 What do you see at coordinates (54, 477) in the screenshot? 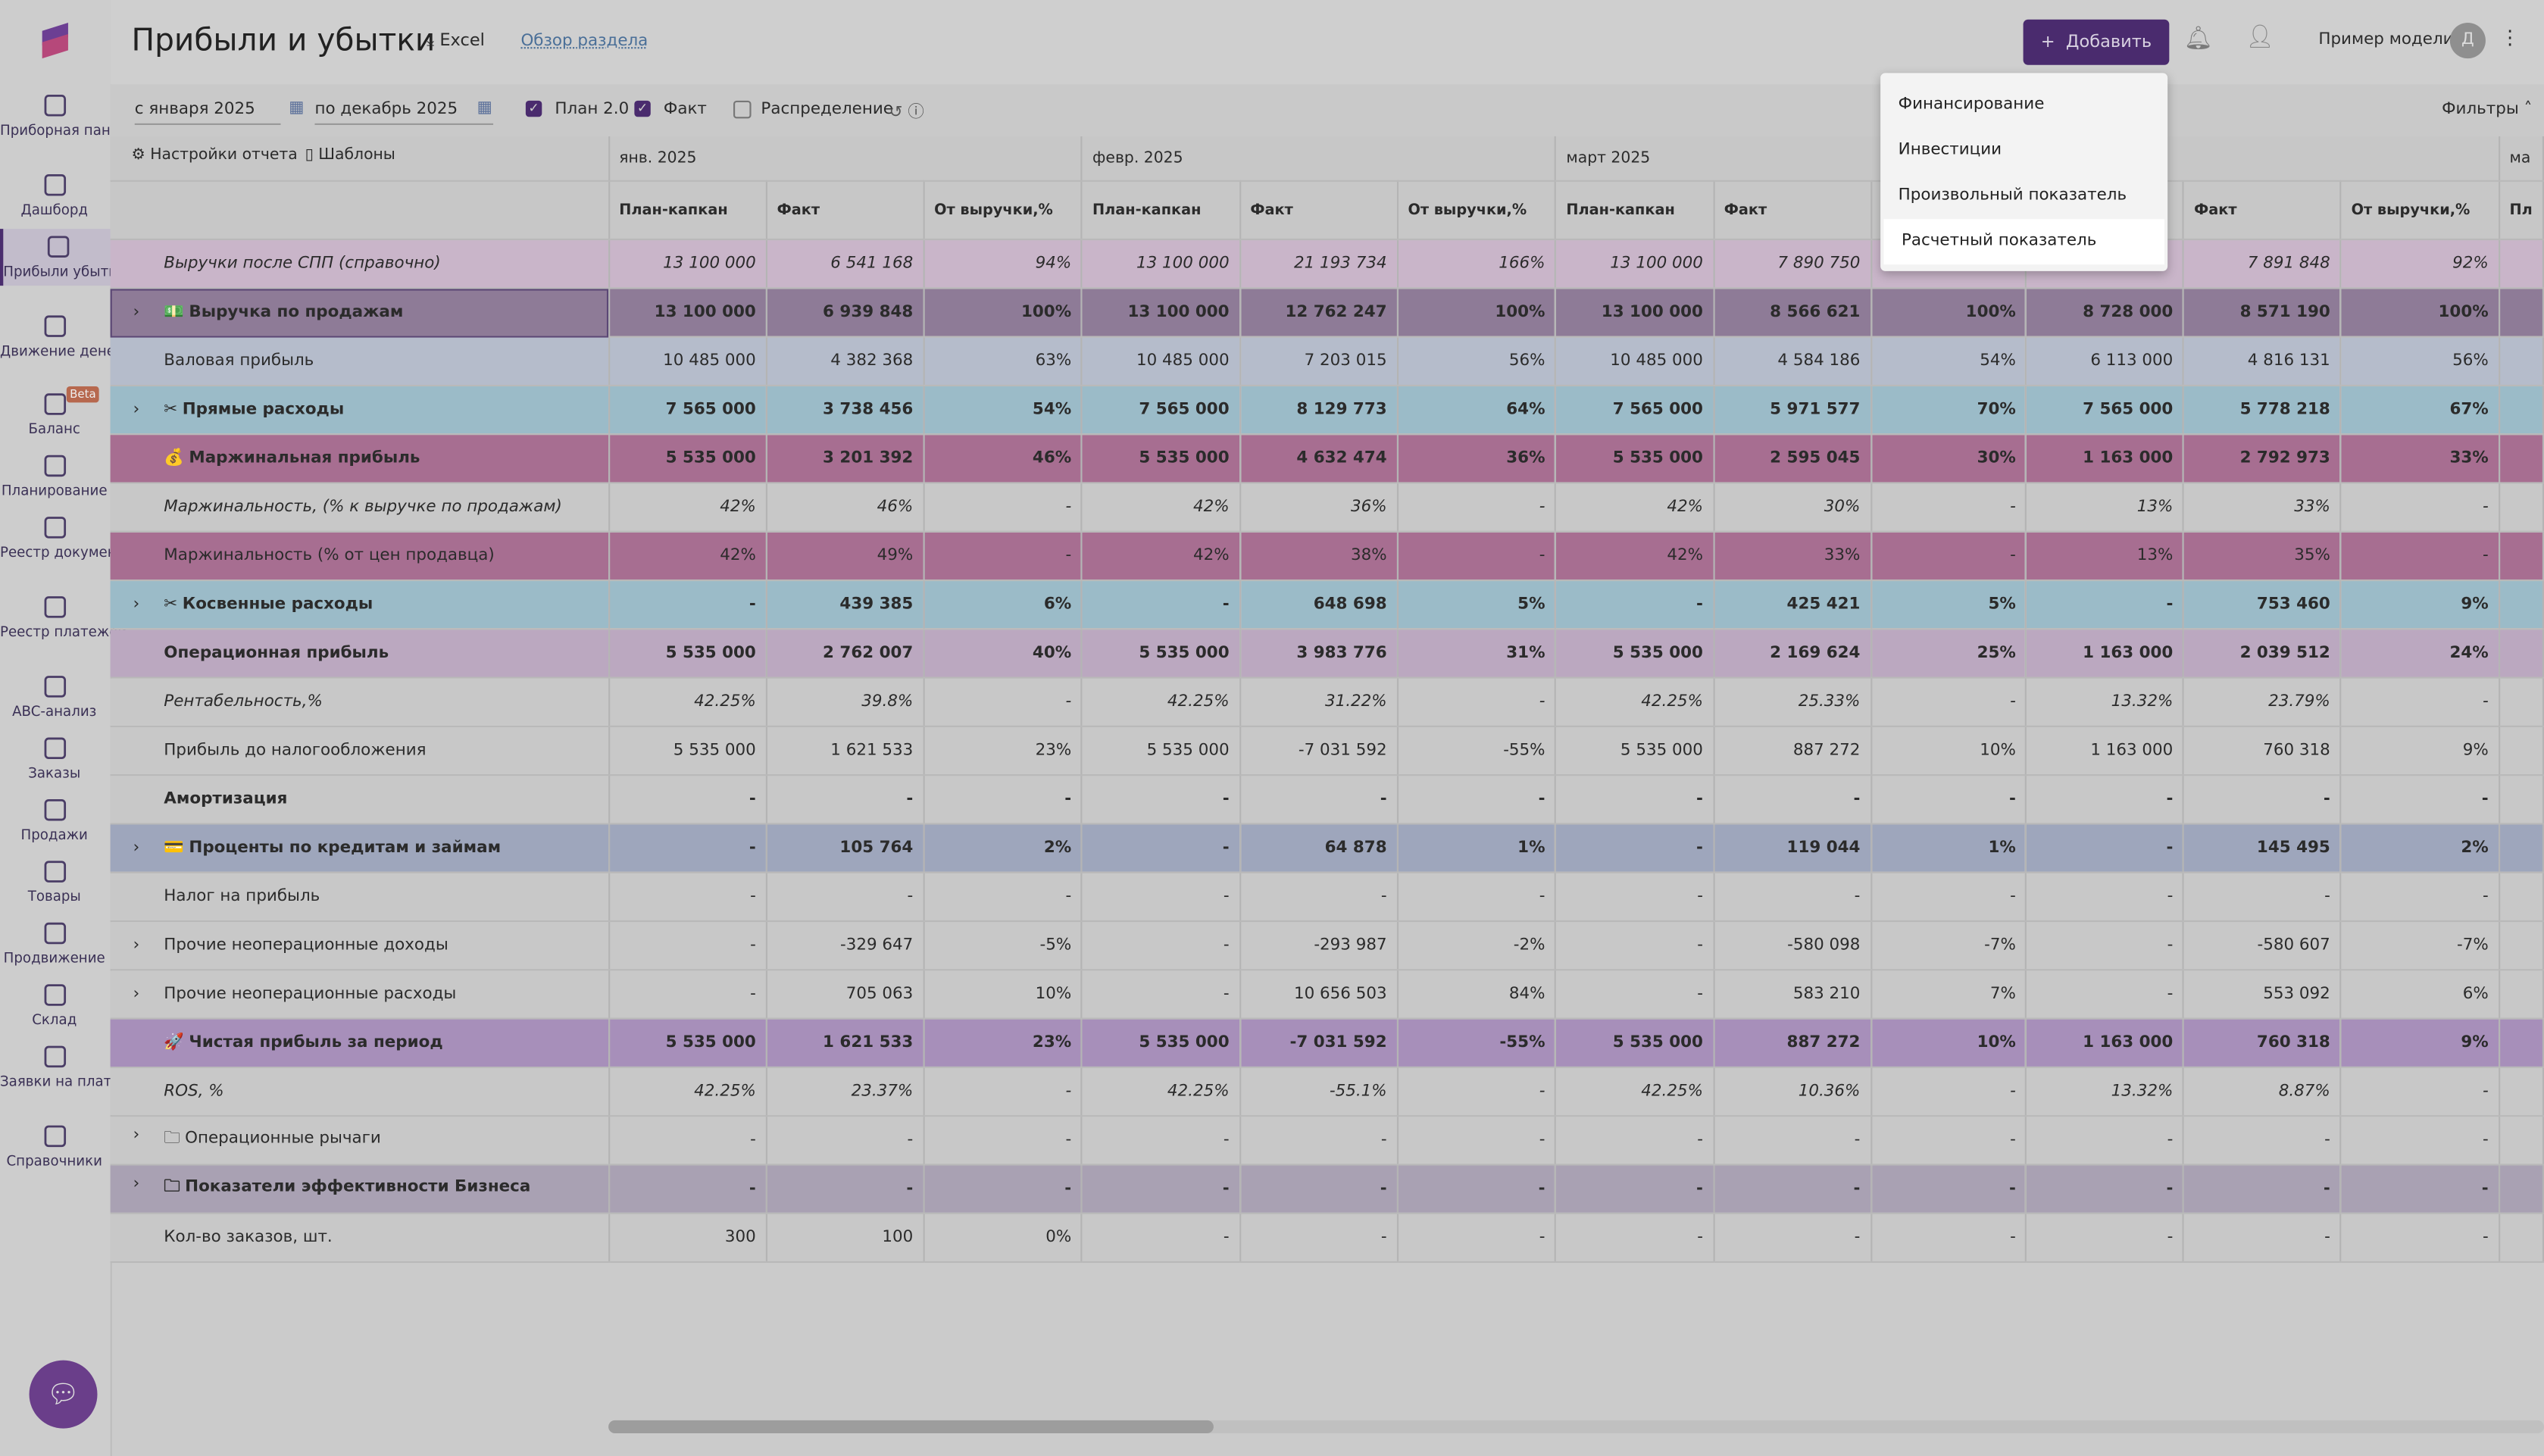
I see `sidebar-item: Планирование` at bounding box center [54, 477].